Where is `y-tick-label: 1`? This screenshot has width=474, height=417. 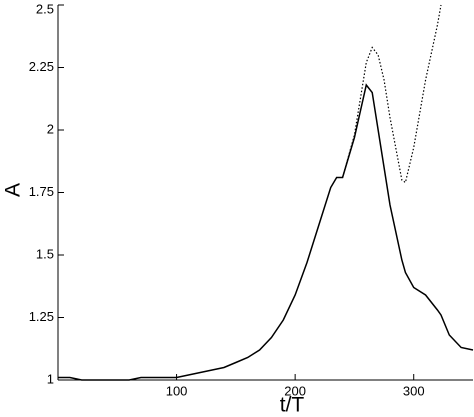 y-tick-label: 1 is located at coordinates (50, 378).